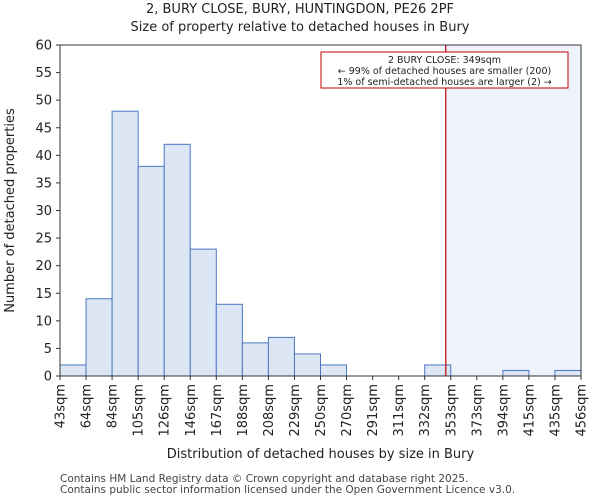  Describe the element at coordinates (203, 312) in the screenshot. I see `bar-146sqm` at that location.